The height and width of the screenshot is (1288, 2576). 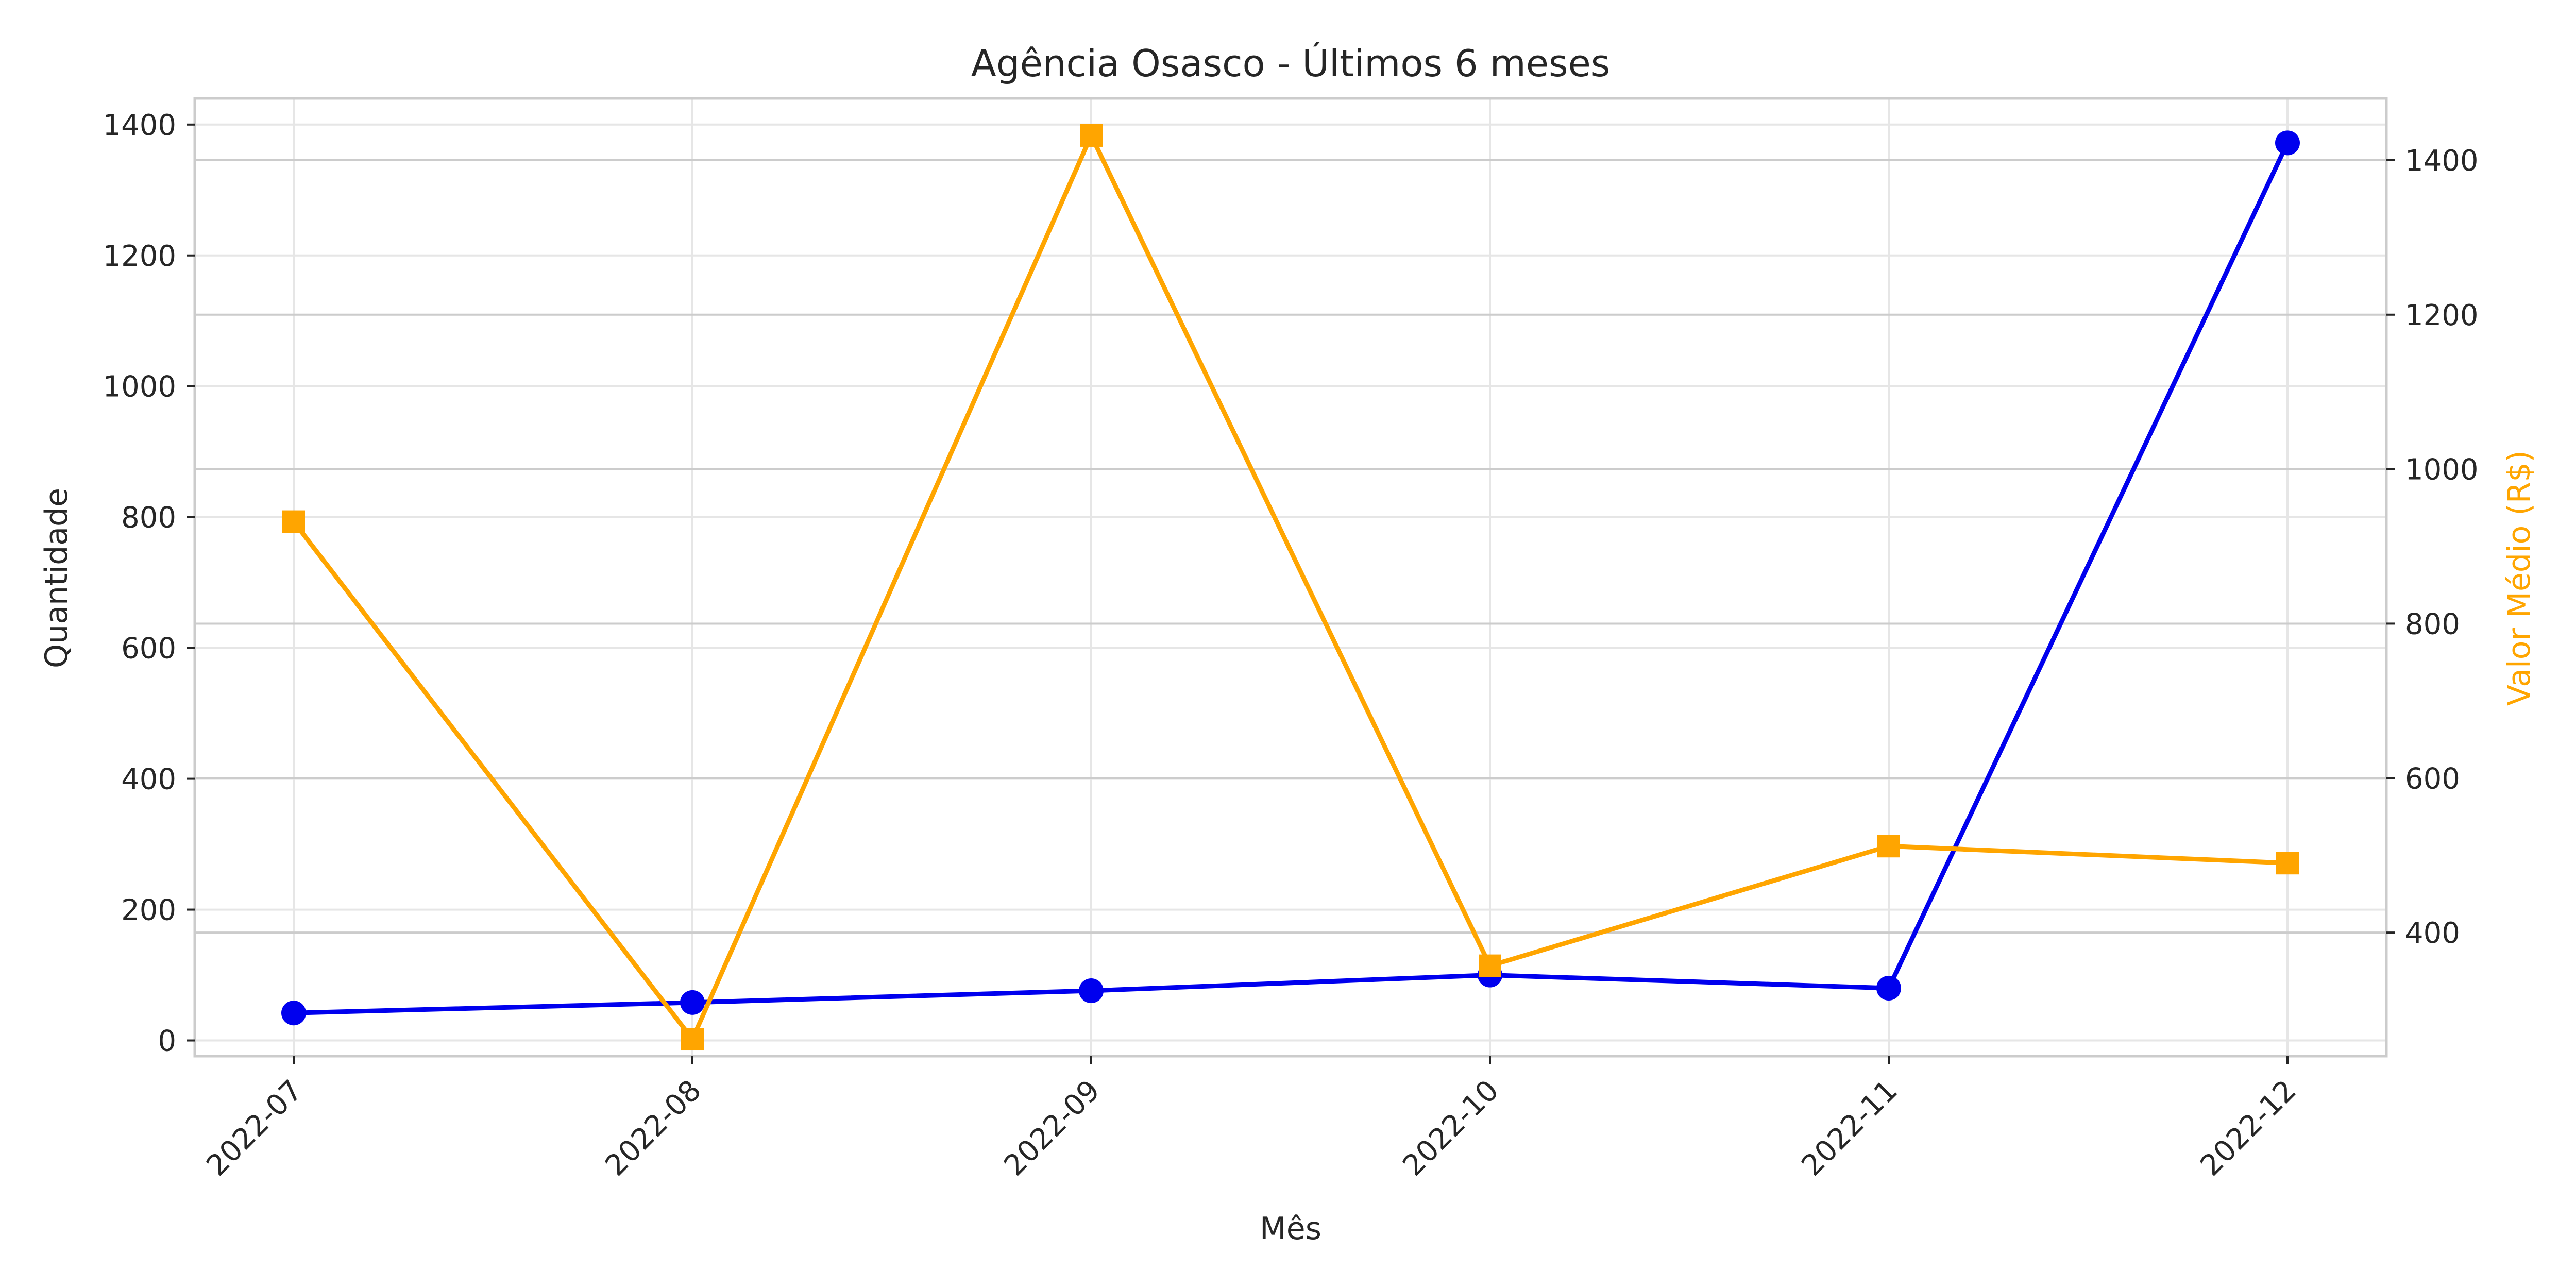 What do you see at coordinates (139, 387) in the screenshot?
I see `y-left-tick-label: 1000` at bounding box center [139, 387].